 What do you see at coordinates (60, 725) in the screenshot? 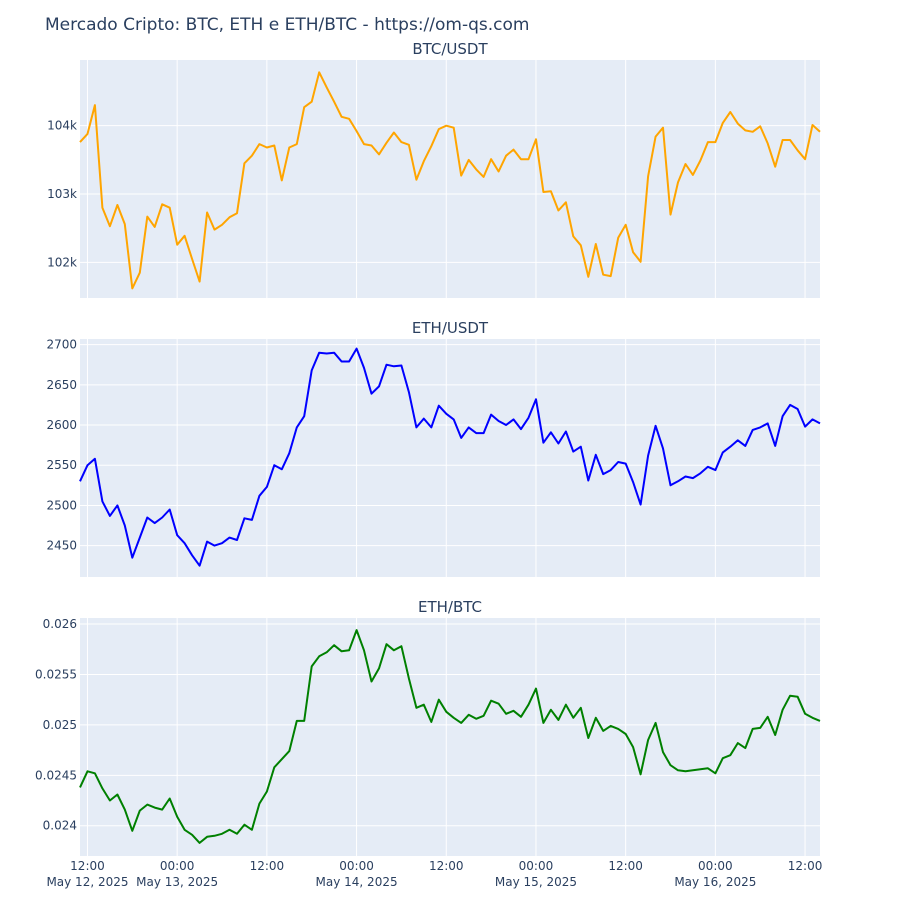
I see `y-tick-label: 0.025` at bounding box center [60, 725].